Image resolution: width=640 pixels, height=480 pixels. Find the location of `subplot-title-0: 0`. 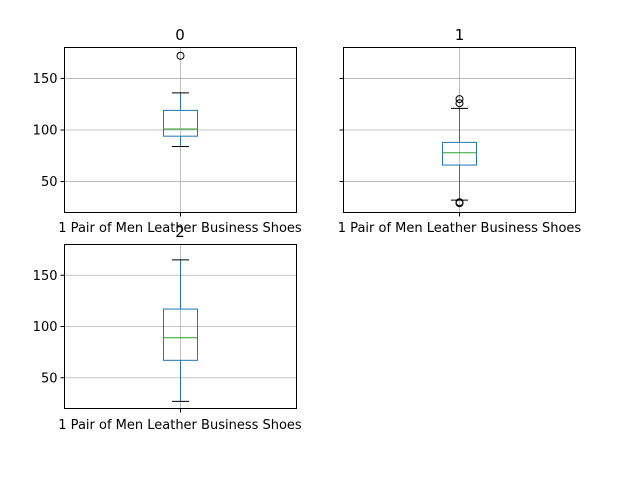

subplot-title-0: 0 is located at coordinates (180, 35).